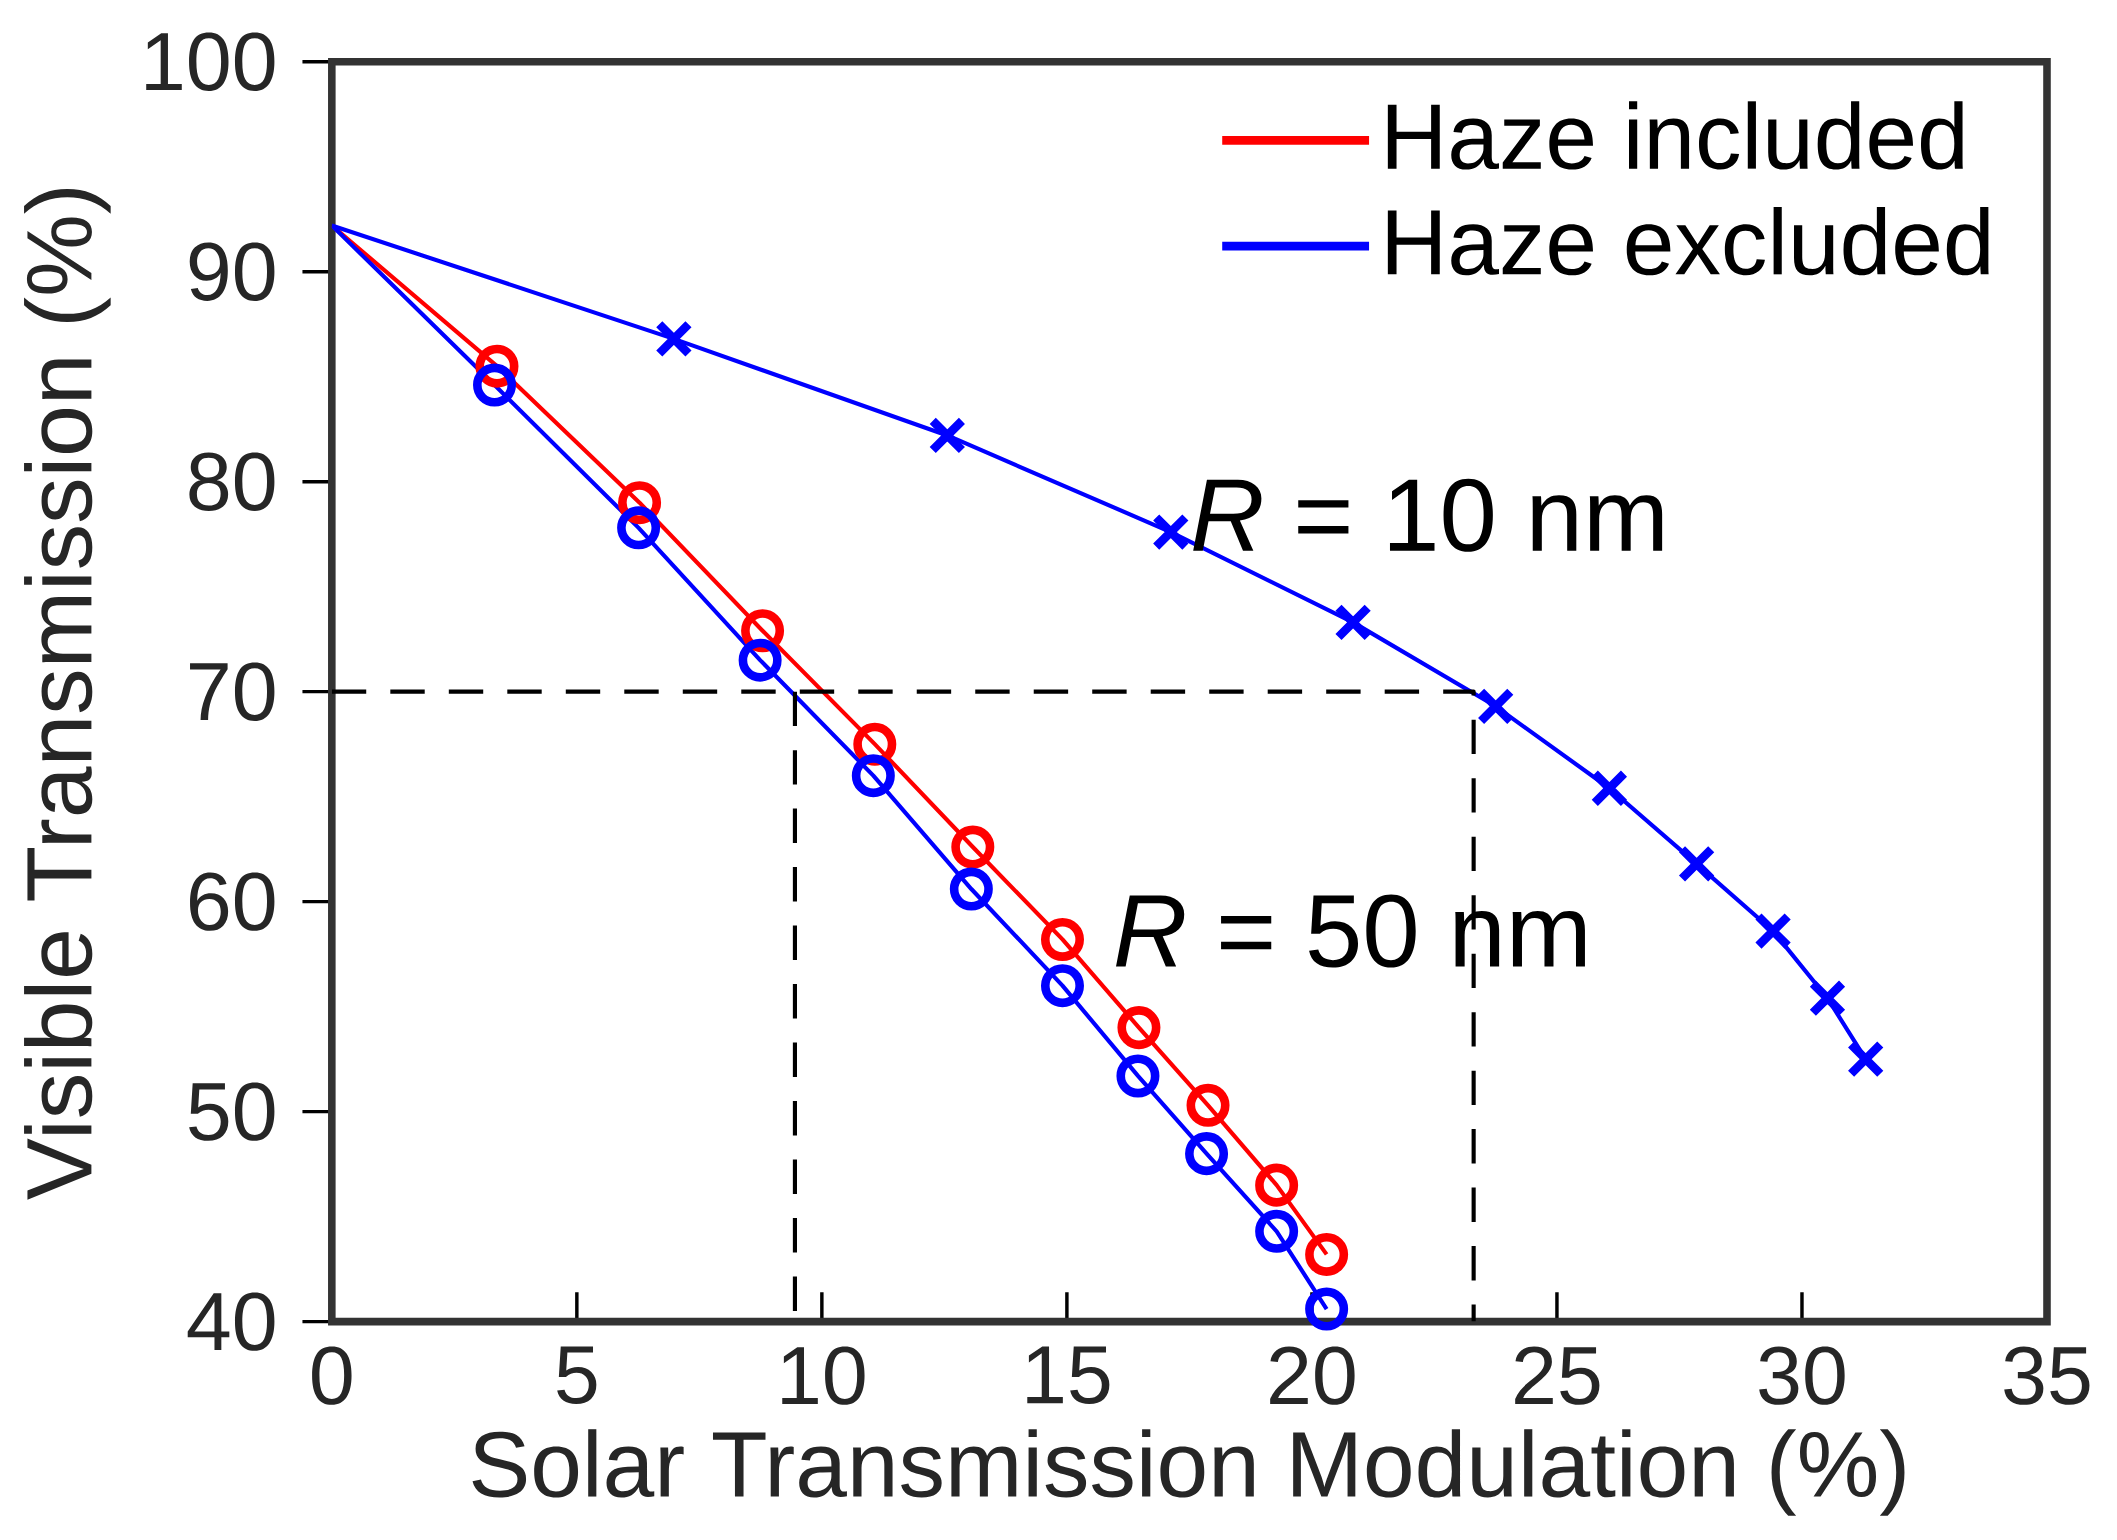 This screenshot has width=2117, height=1540. Describe the element at coordinates (2047, 1375) in the screenshot. I see `x-tick-label: 35` at that location.